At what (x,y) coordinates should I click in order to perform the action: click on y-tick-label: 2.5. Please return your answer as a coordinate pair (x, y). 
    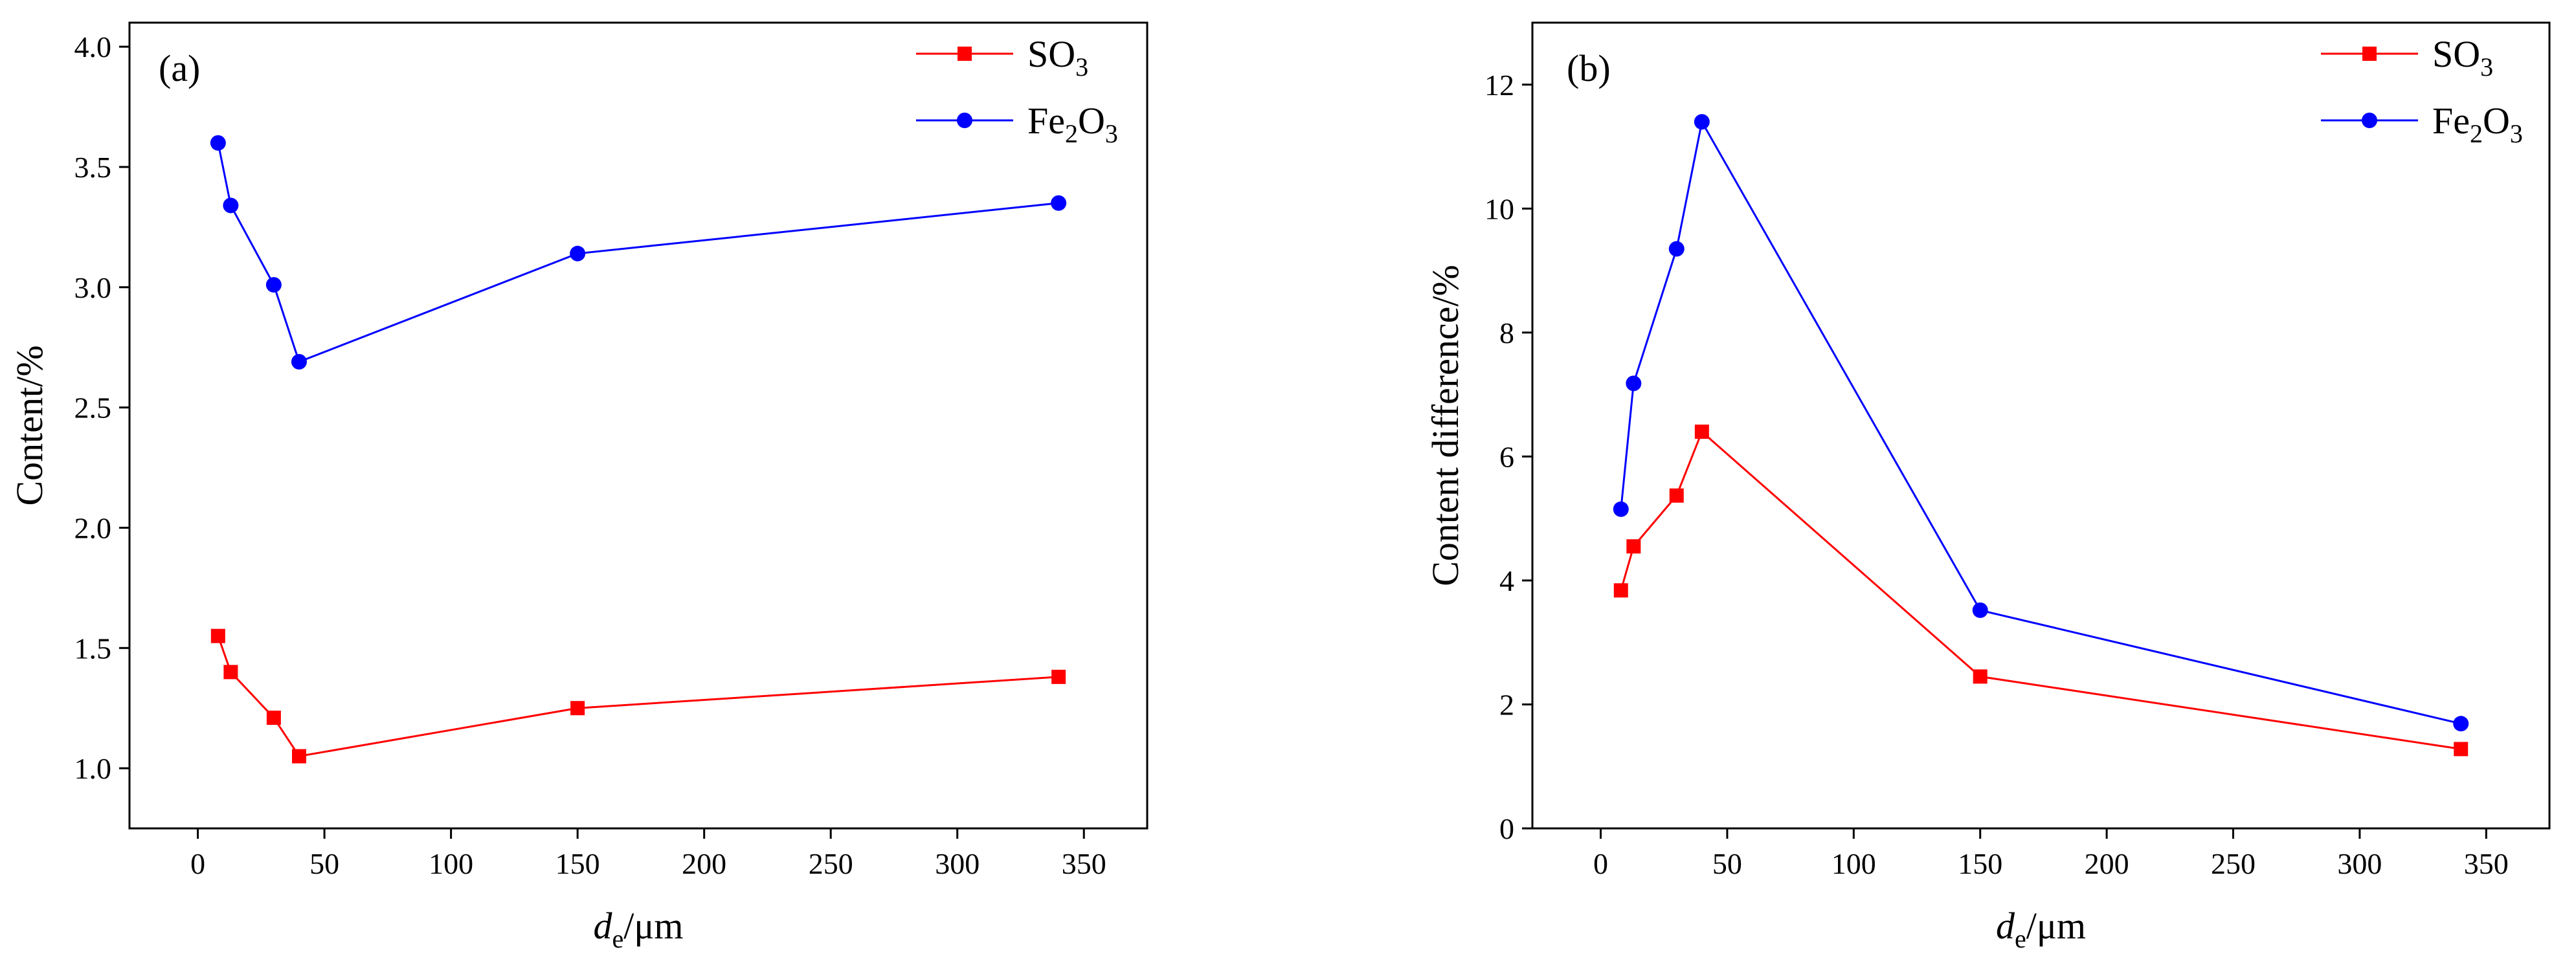
    Looking at the image, I should click on (93, 409).